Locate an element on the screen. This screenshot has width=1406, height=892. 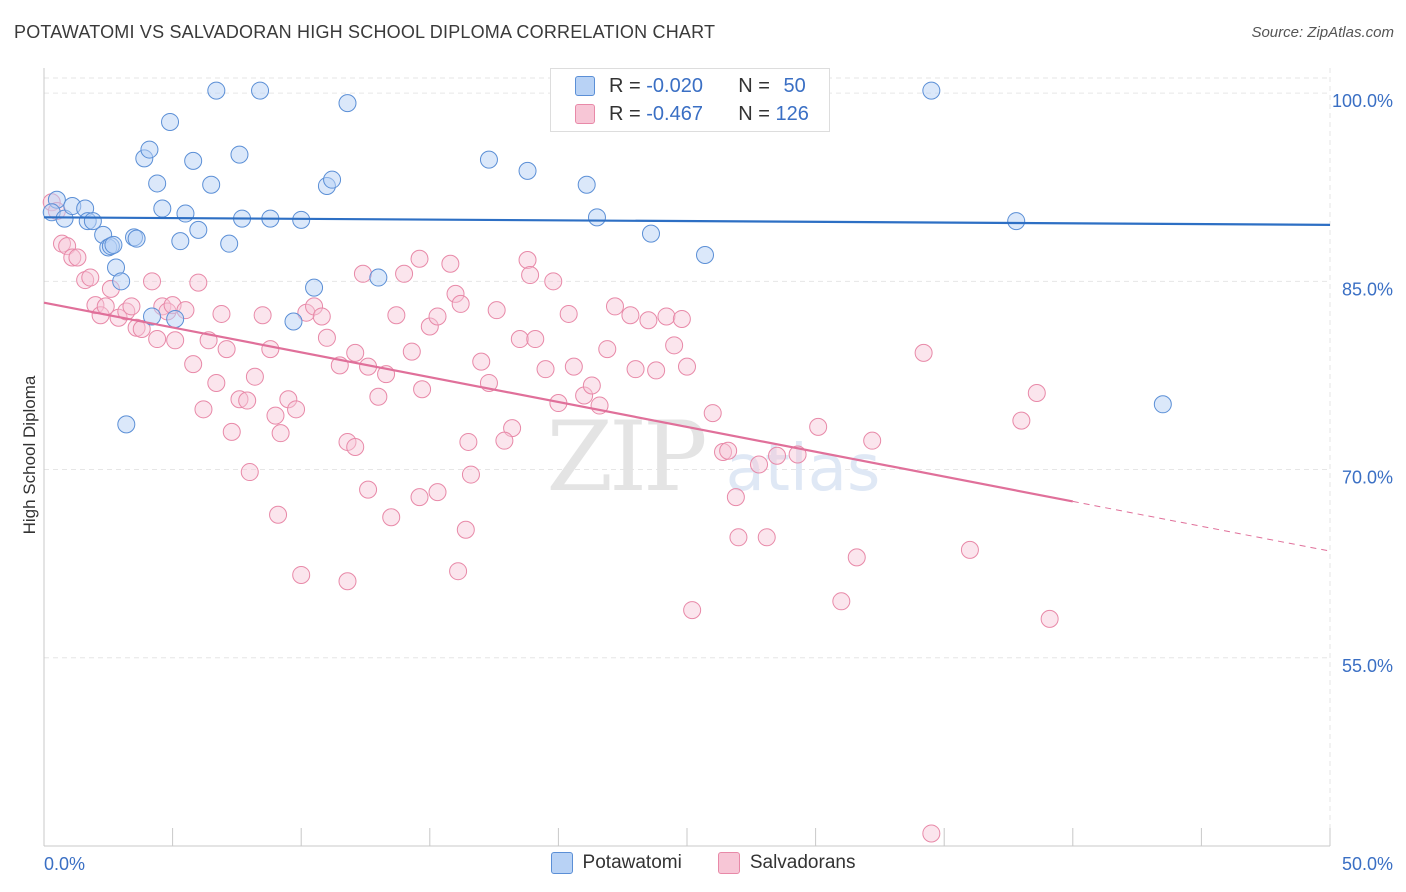
y-tick-label: 70.0% is located at coordinates (1367, 478).